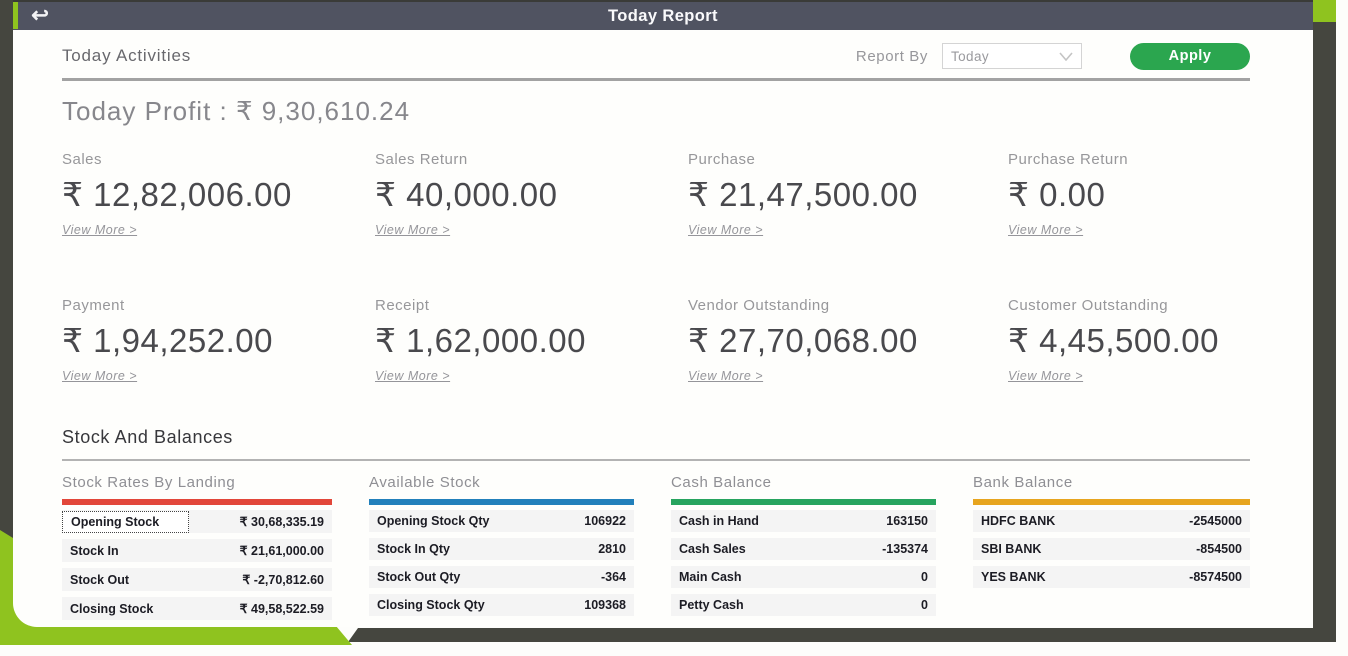  Describe the element at coordinates (803, 521) in the screenshot. I see `table-row: Cash in Hand 163150` at that location.